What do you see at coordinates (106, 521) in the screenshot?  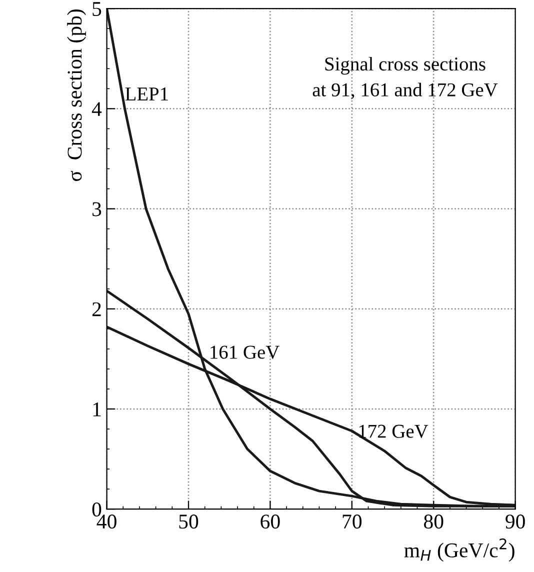 I see `x-tick-label: 40` at bounding box center [106, 521].